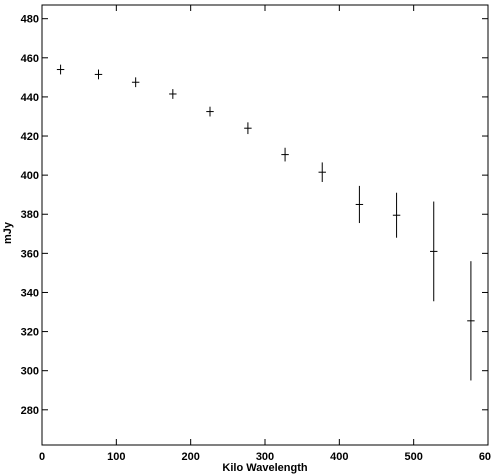 This screenshot has width=491, height=475. What do you see at coordinates (413, 457) in the screenshot?
I see `x-tick-label: 500` at bounding box center [413, 457].